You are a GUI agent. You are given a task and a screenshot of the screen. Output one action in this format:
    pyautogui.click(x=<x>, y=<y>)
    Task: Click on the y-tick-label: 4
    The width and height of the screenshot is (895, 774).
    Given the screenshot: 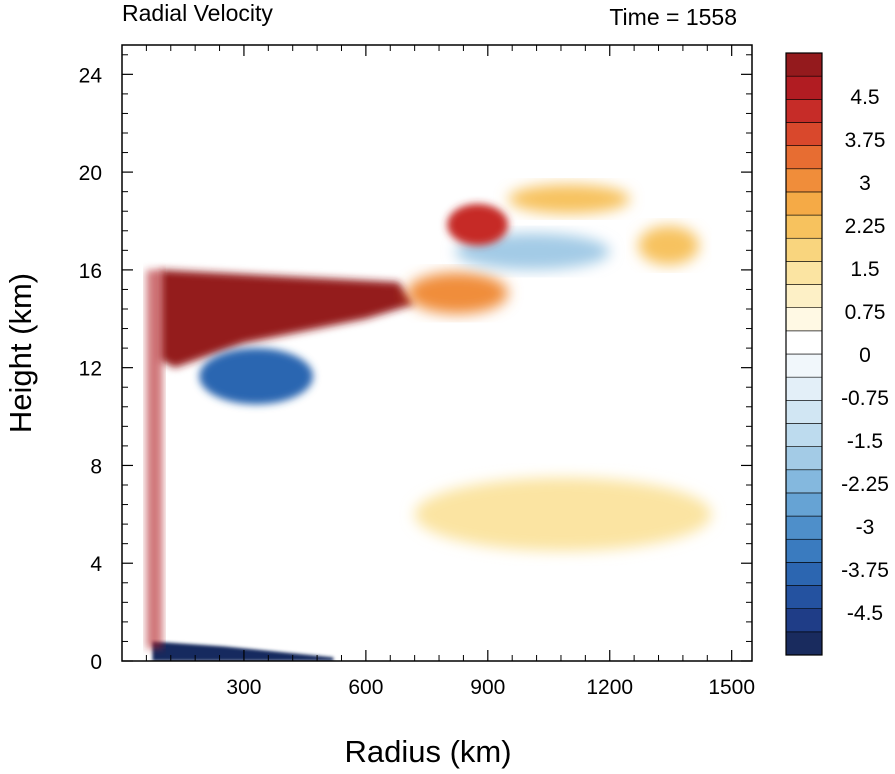 What is the action you would take?
    pyautogui.click(x=96, y=564)
    